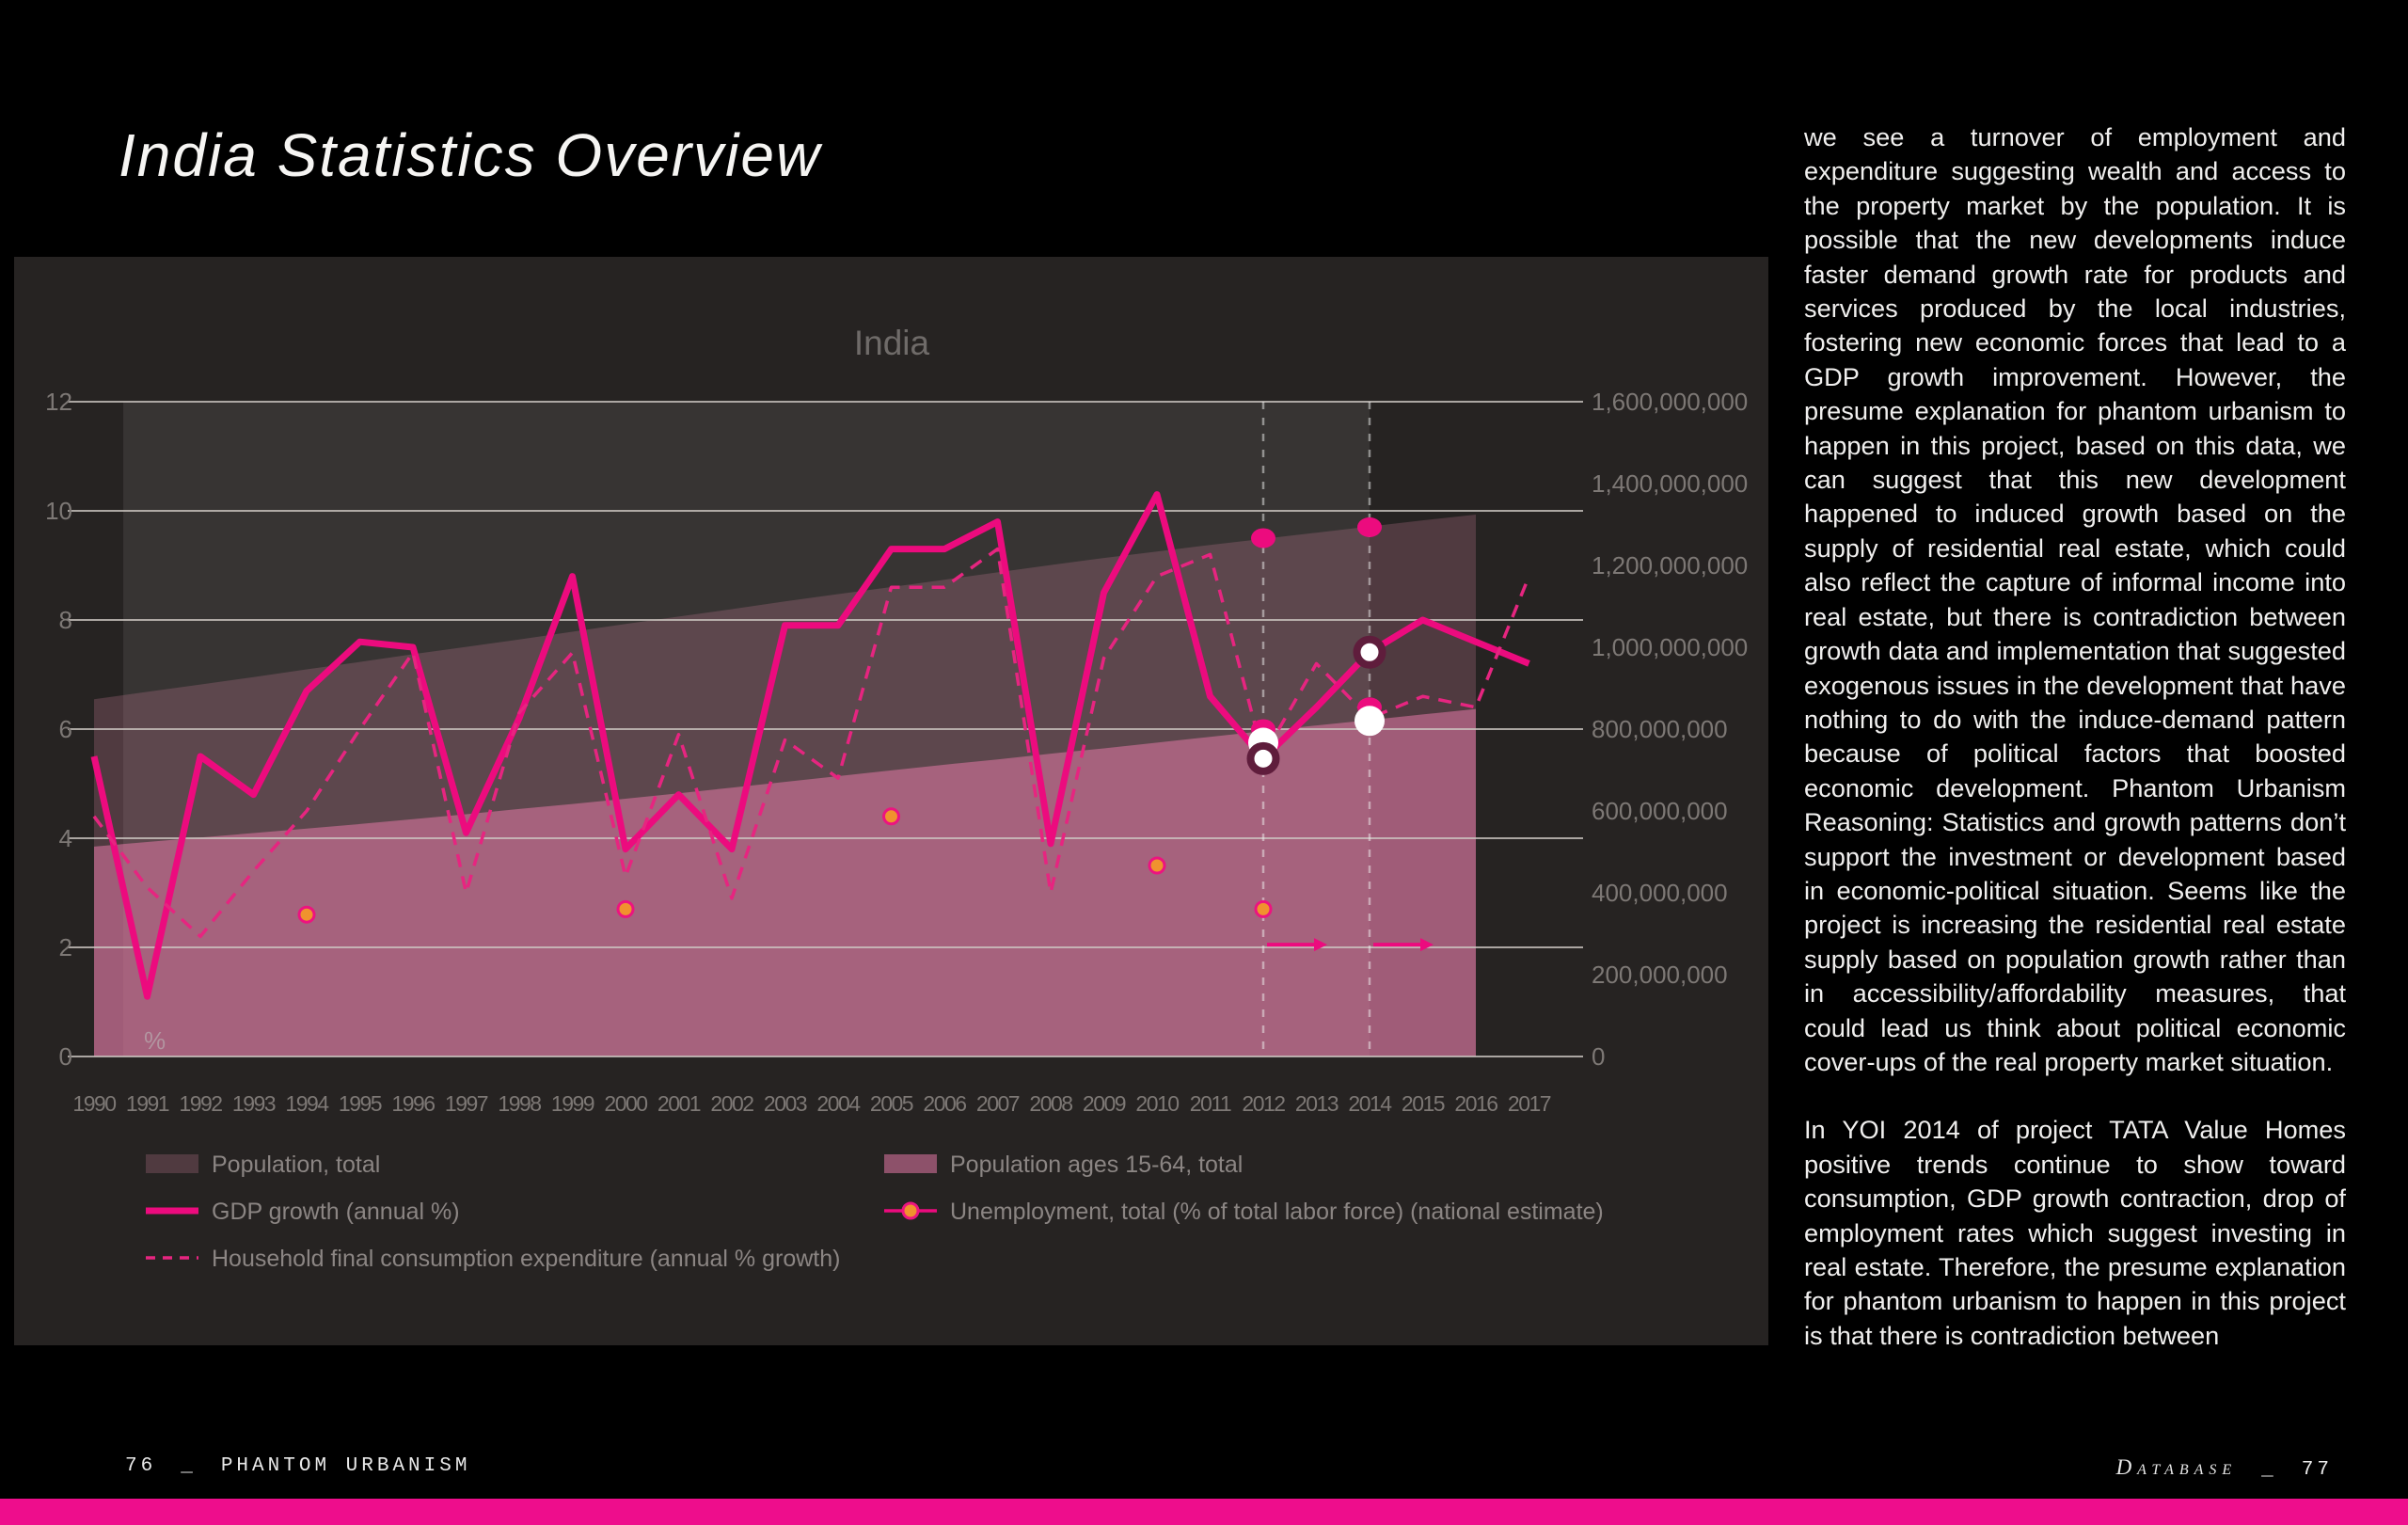  I want to click on svg-text: 1,000,000,000, so click(1670, 647).